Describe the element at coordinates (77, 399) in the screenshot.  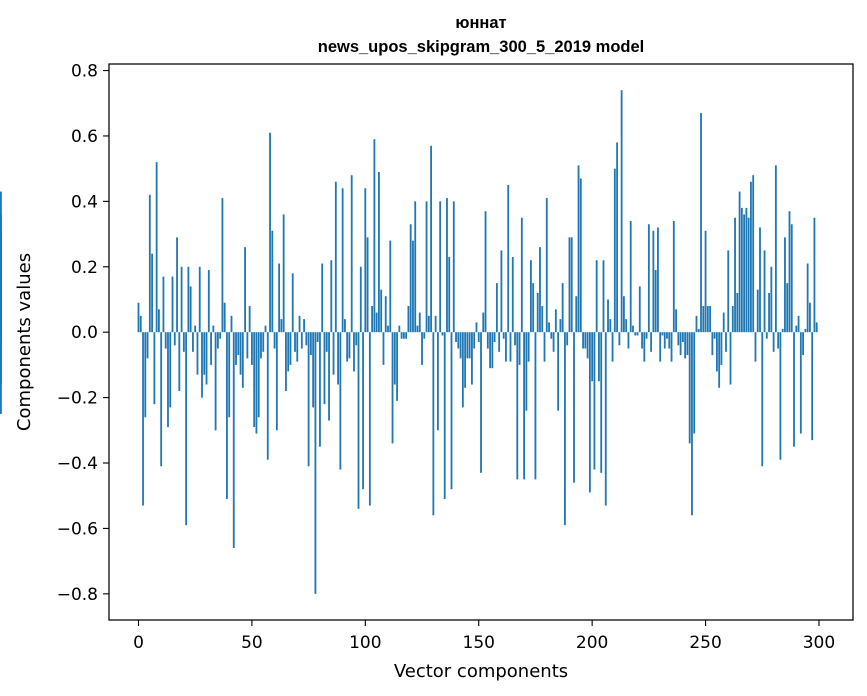
I see `y-tick-label: −0.2` at that location.